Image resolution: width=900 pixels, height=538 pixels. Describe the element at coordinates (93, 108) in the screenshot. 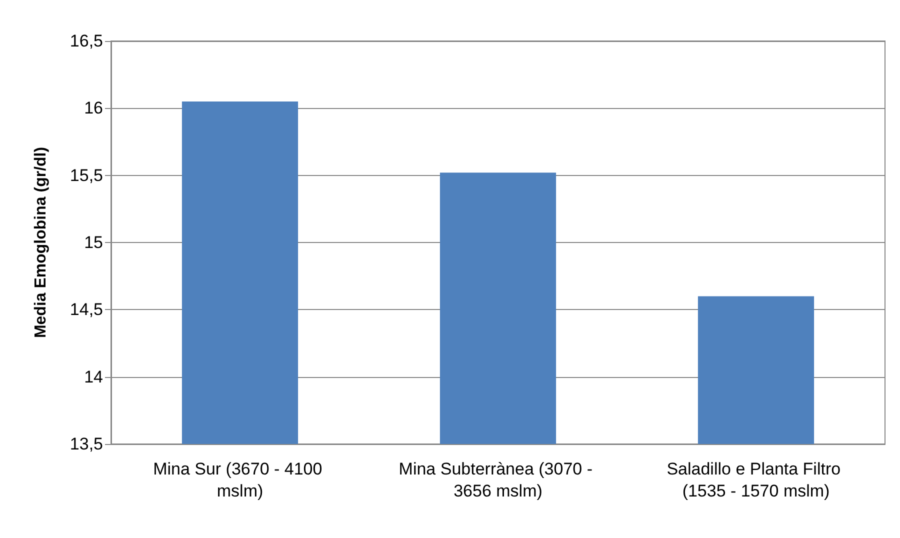

I see `y-tick-label: 16` at that location.